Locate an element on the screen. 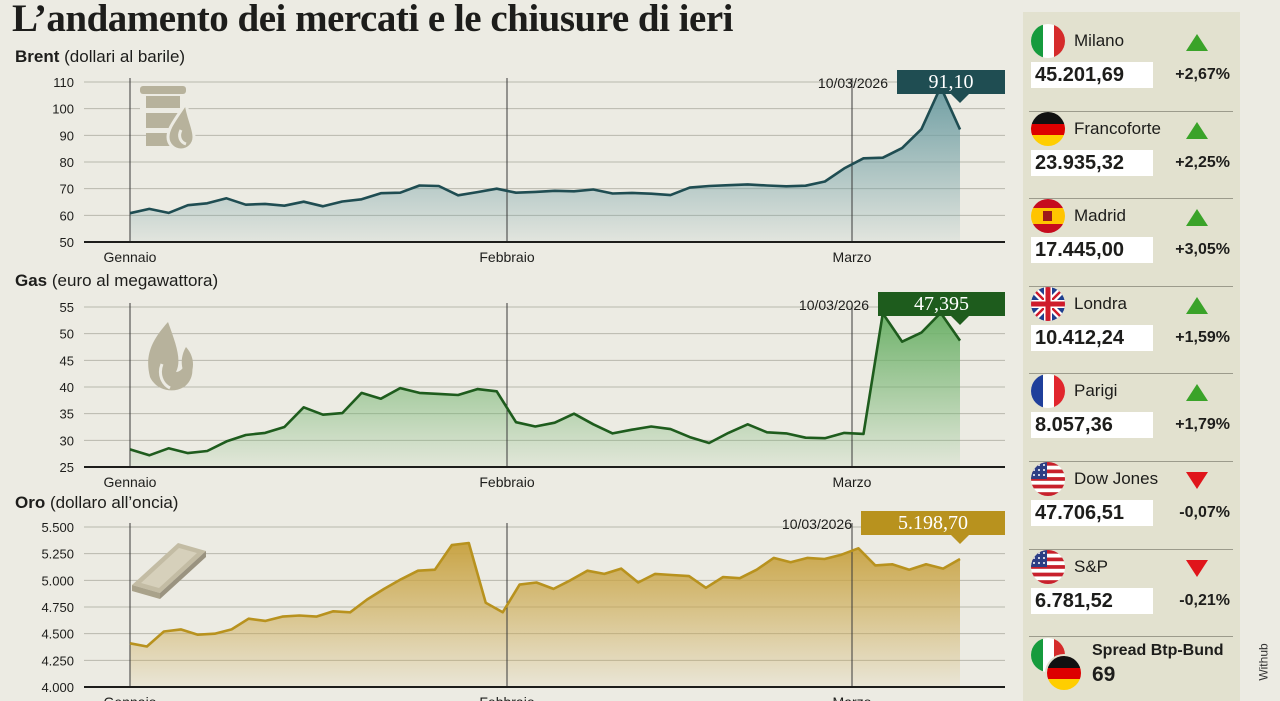  gas-xtick-label: Febbraio is located at coordinates (506, 482).